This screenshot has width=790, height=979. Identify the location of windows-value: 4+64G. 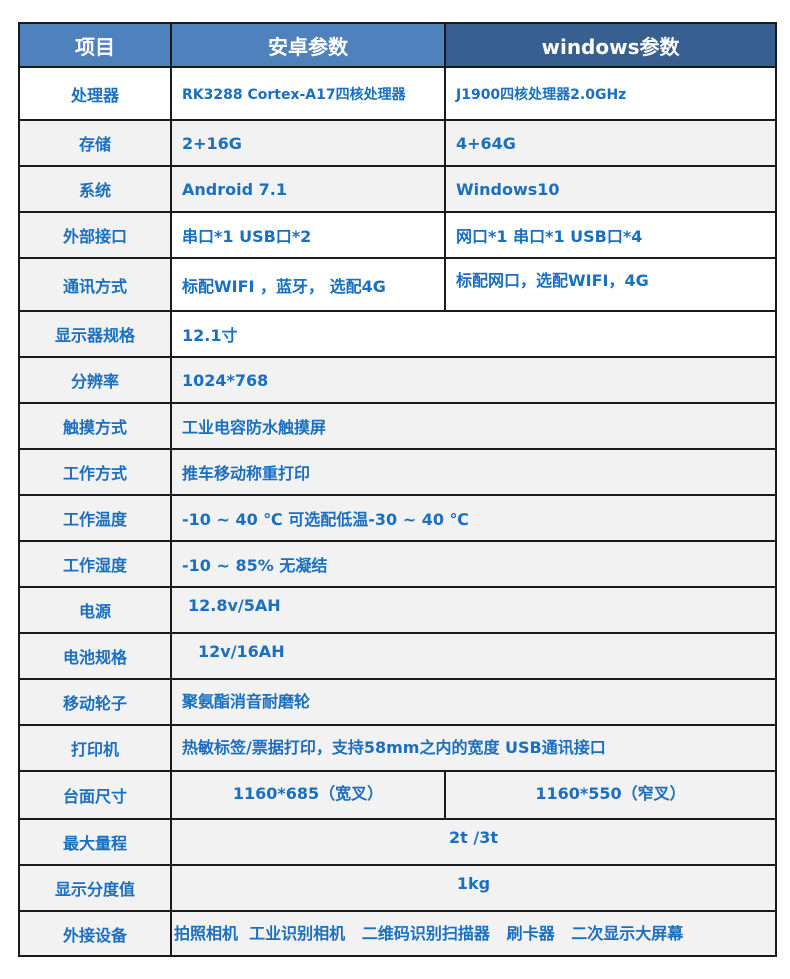
(610, 143).